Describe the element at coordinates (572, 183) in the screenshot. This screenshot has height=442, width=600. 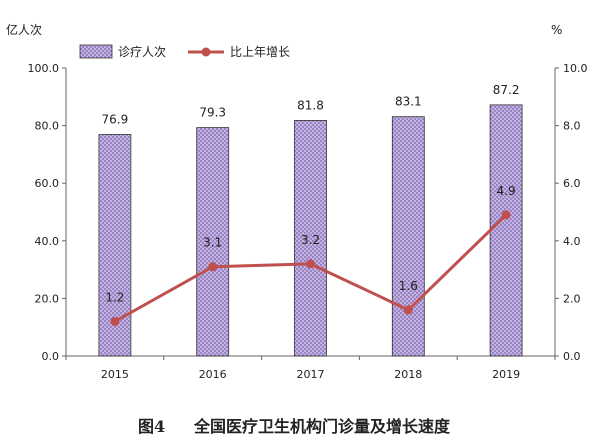
I see `right-tick-label: 6.0` at that location.